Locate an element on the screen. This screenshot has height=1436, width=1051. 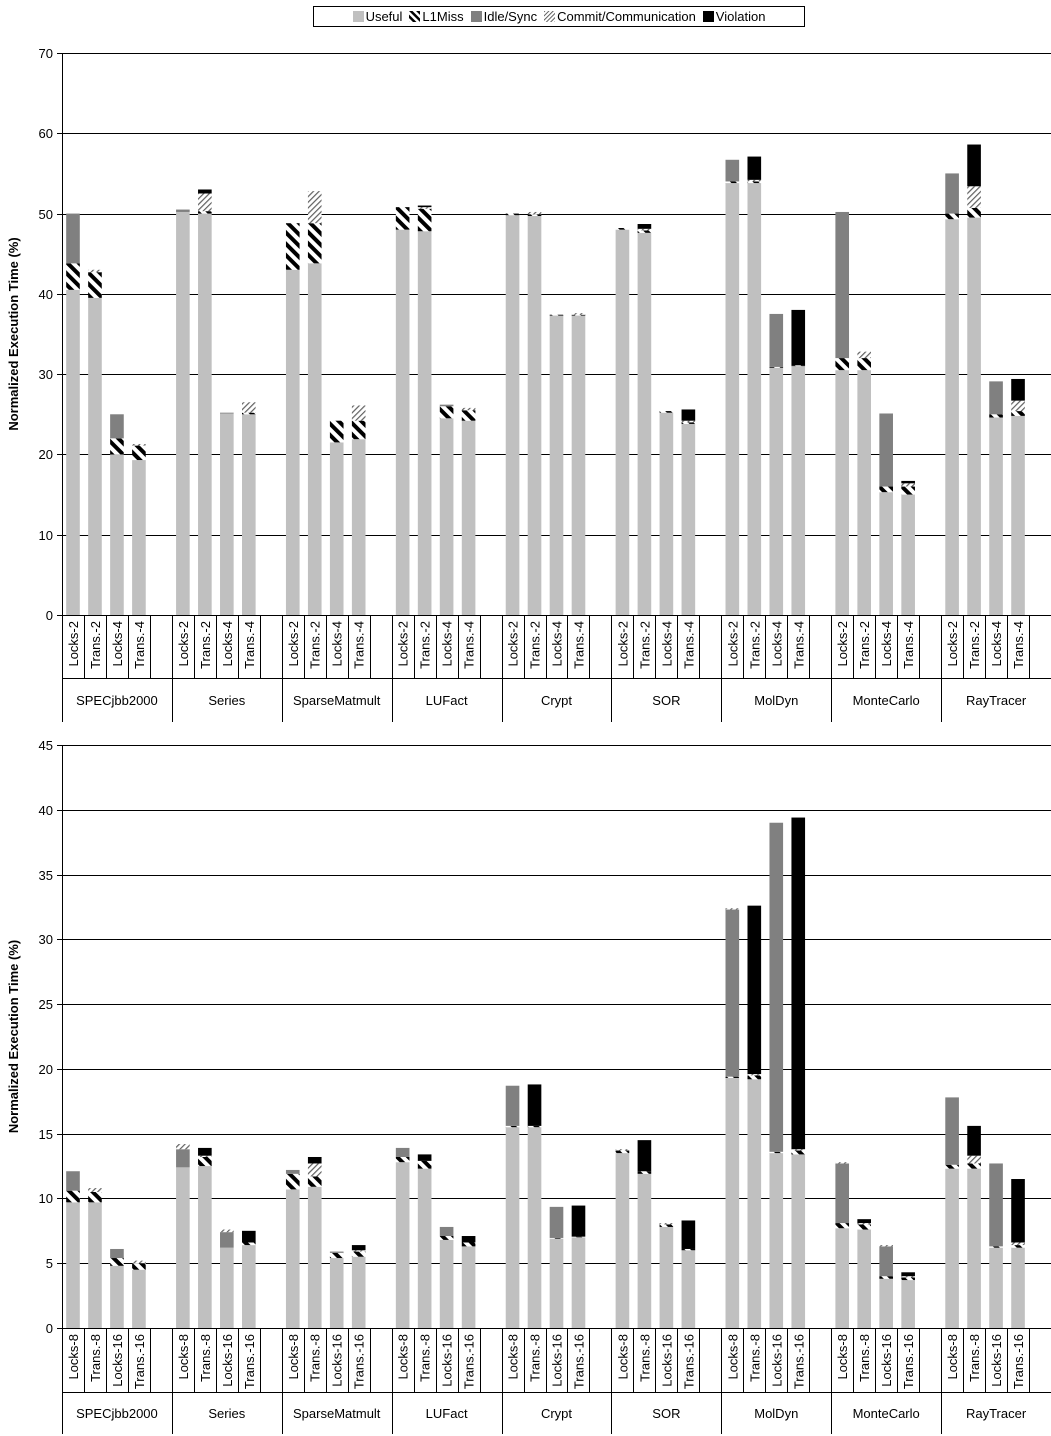
bar-sparsematmult-trans-16-commit-communication is located at coordinates (358, 1251).